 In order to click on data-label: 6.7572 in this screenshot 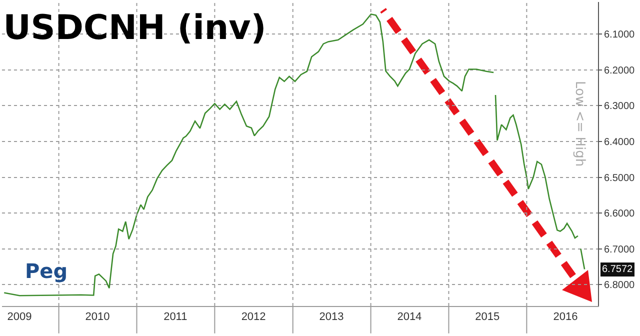, I will do `click(618, 269)`.